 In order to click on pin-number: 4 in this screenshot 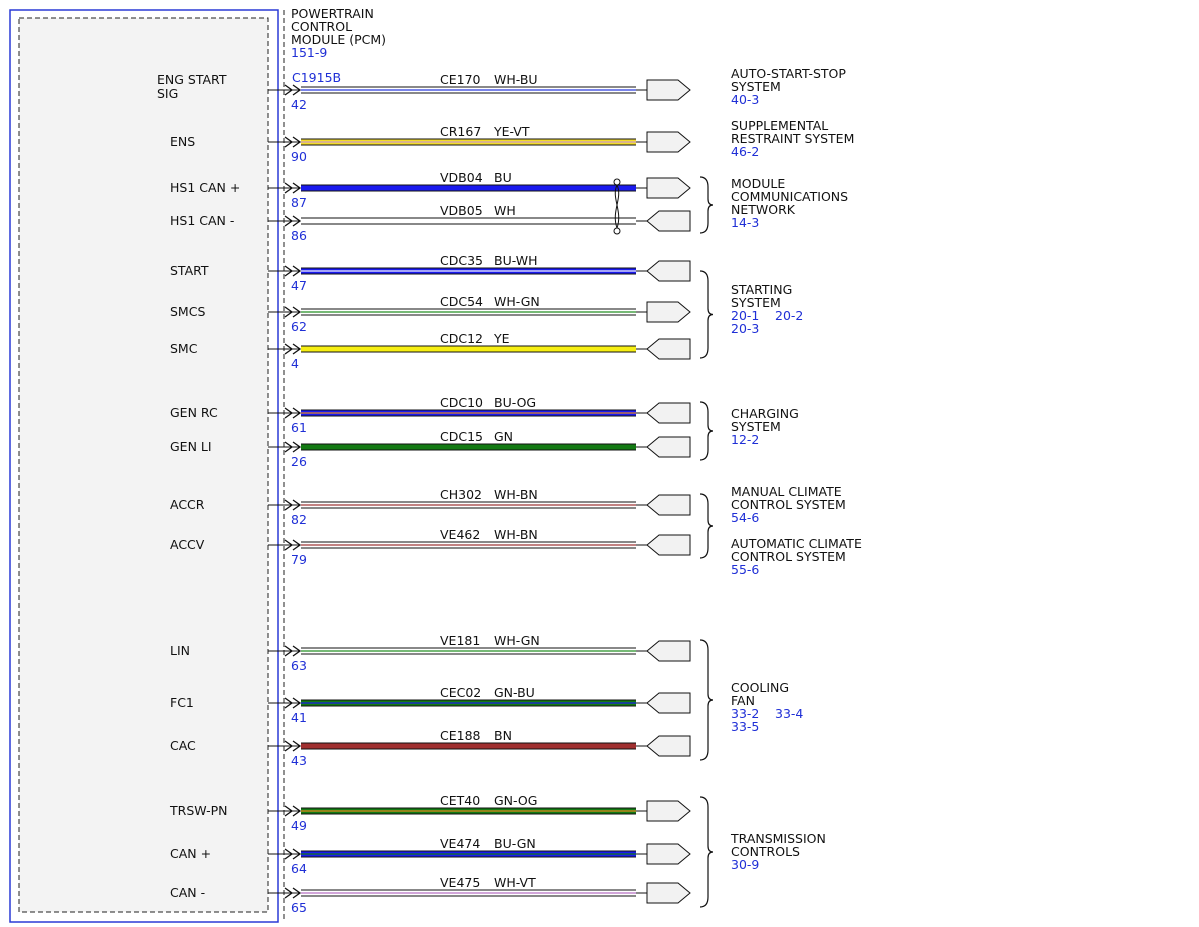, I will do `click(295, 363)`.